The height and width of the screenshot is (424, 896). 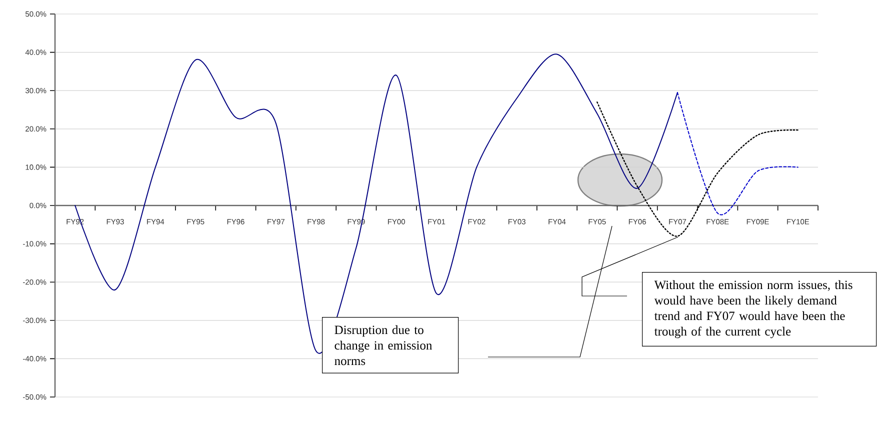 I want to click on annotation: Without the emission norm issues, this would have been the likely demand trend and FY07 would have been the trough of the current cycle, so click(x=753, y=309).